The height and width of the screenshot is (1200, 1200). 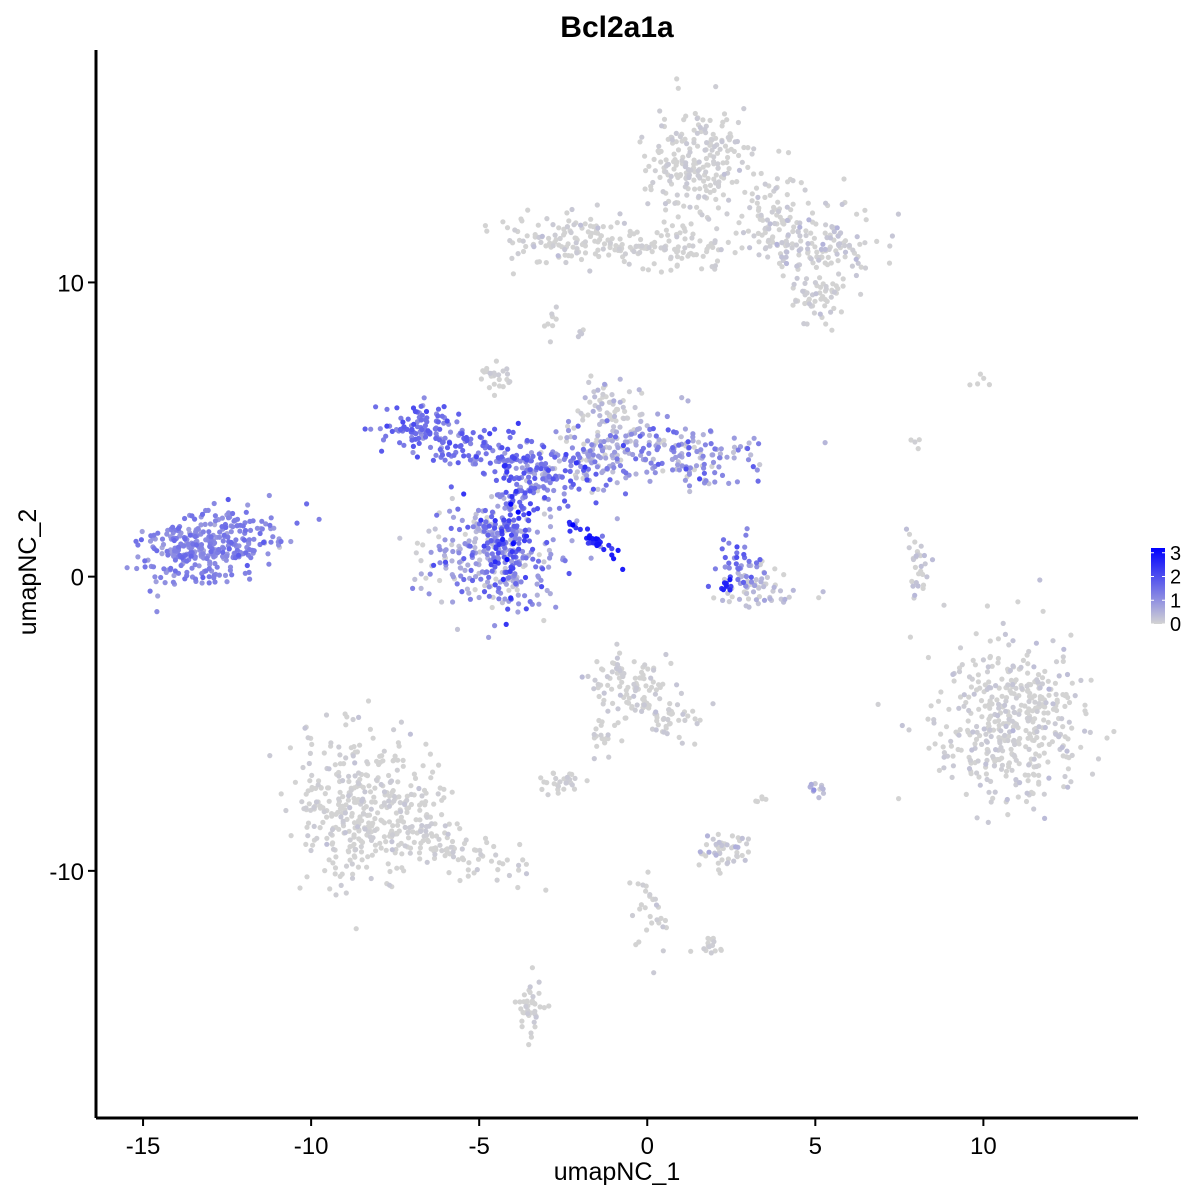 I want to click on cell-point-c32, so click(x=539, y=993).